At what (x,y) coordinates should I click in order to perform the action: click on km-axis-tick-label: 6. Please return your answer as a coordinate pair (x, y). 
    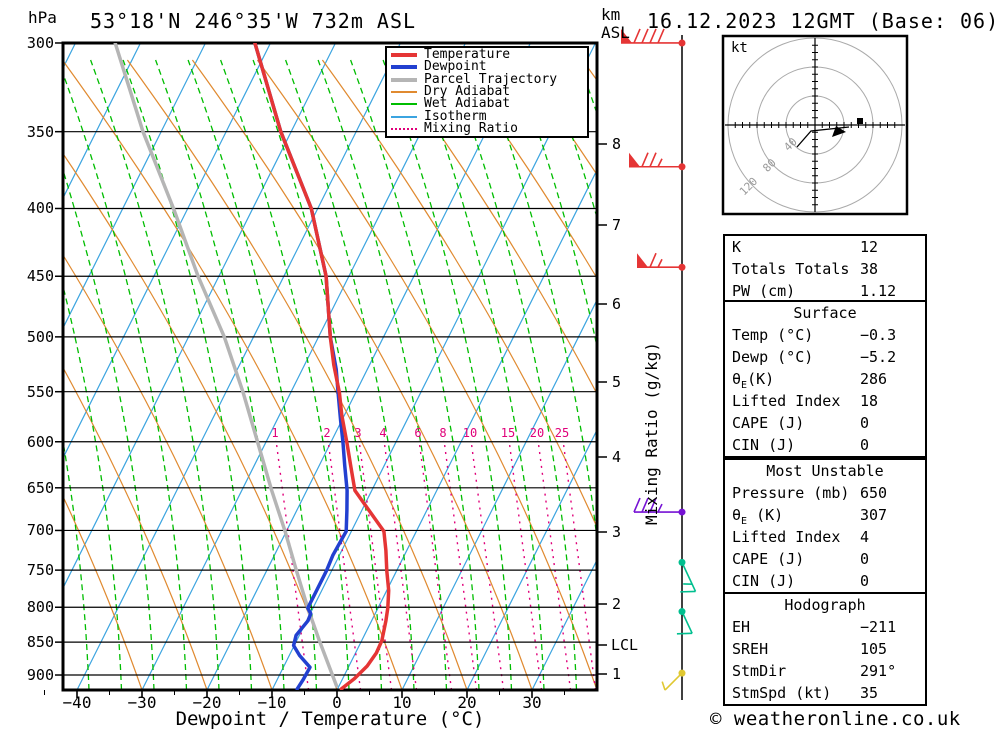
    Looking at the image, I should click on (617, 304).